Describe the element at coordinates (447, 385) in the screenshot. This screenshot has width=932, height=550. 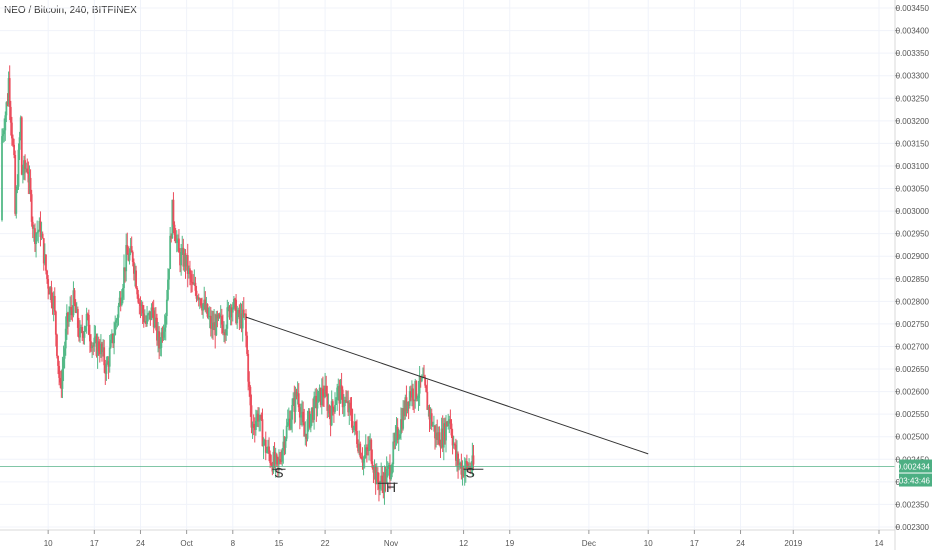
I see `trendline` at that location.